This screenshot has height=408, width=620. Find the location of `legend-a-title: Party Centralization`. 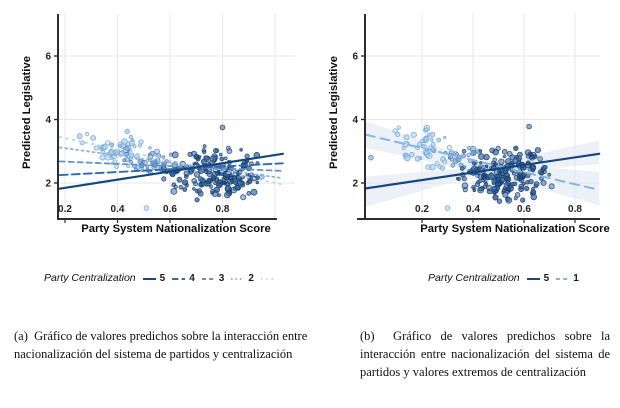

legend-a-title: Party Centralization is located at coordinates (90, 278).